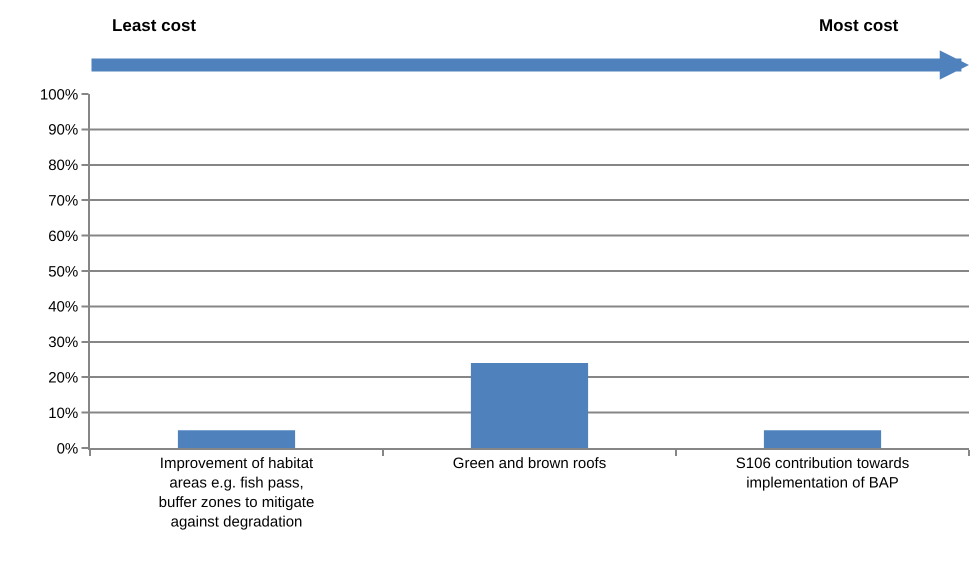  Describe the element at coordinates (236, 492) in the screenshot. I see `x-tick-label: Improvement of habitat areas e.g. fish pass, buffer zones to mitigate against degradation` at that location.